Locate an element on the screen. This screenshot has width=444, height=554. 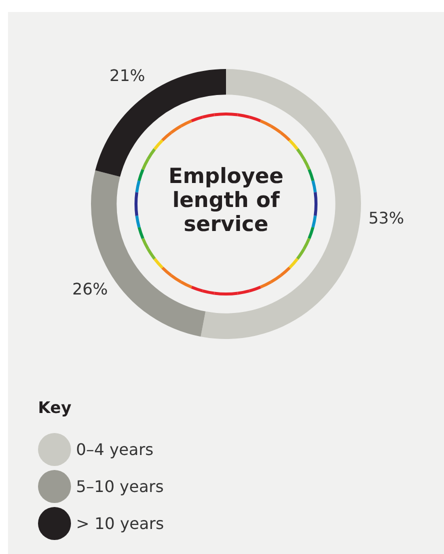
legend-label: 0–4 years is located at coordinates (115, 449).